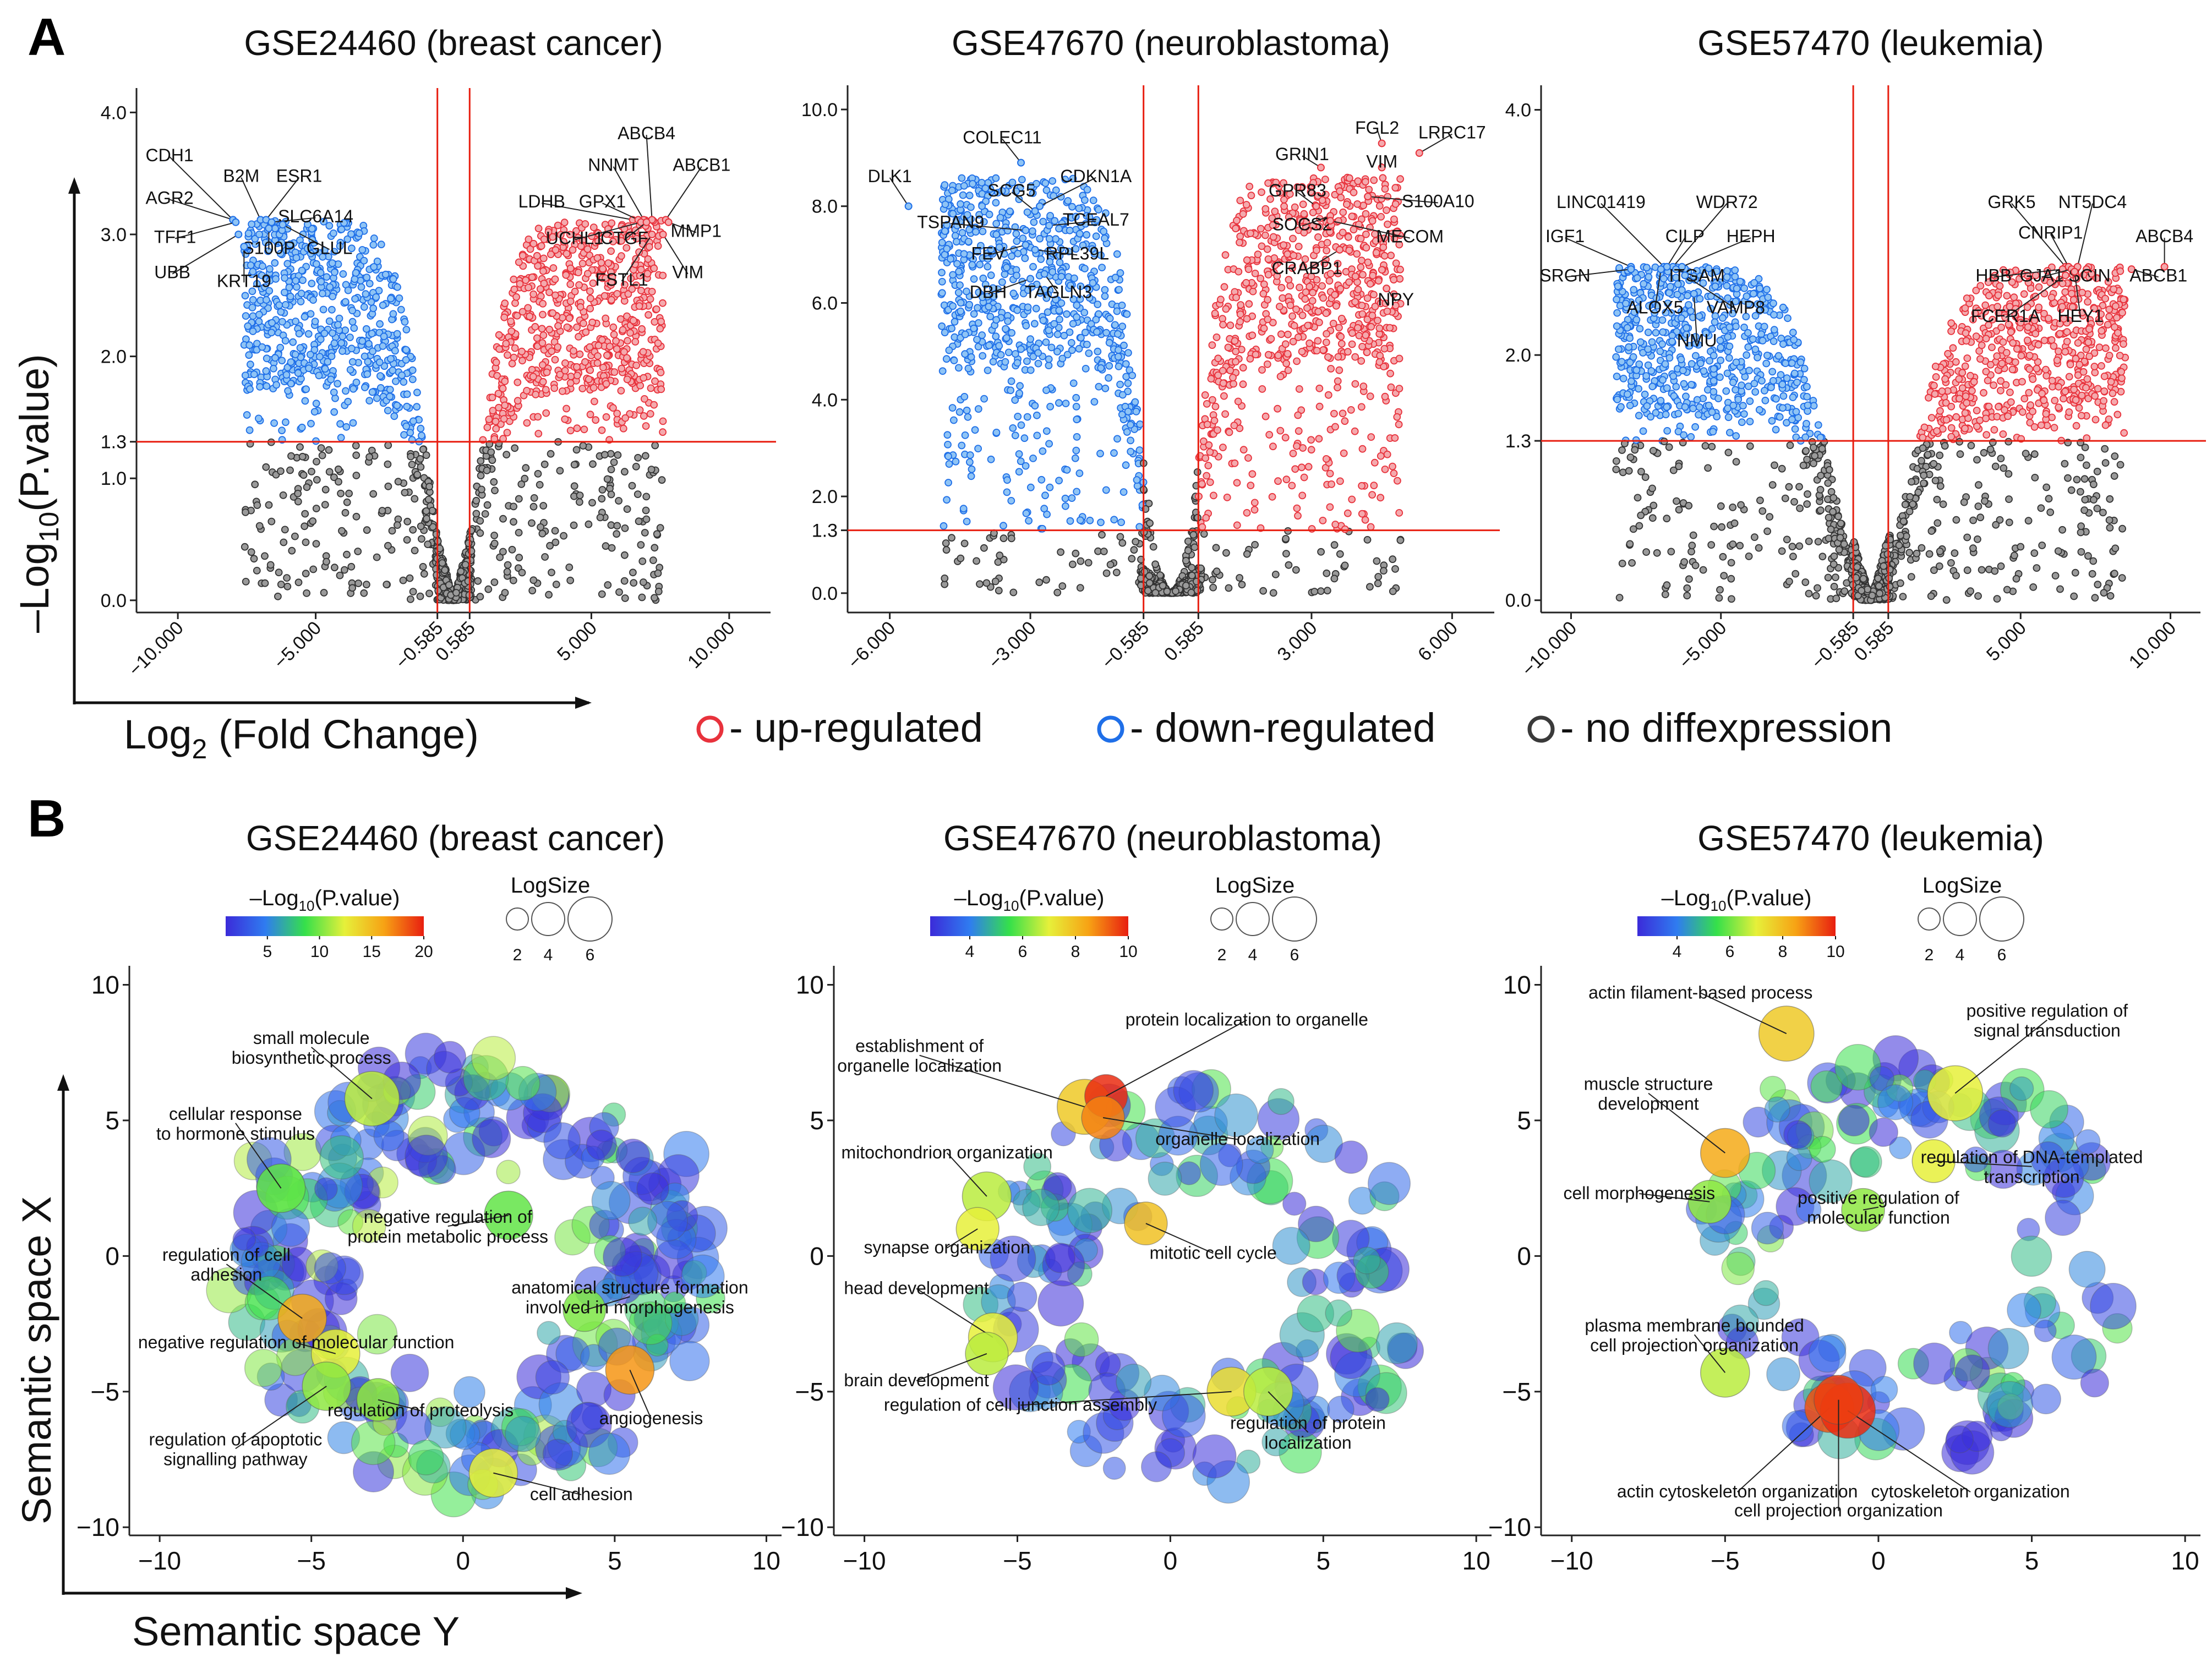 The image size is (2212, 1657). Describe the element at coordinates (1171, 43) in the screenshot. I see `panel-title: GSE47670 (neuroblastoma)` at that location.